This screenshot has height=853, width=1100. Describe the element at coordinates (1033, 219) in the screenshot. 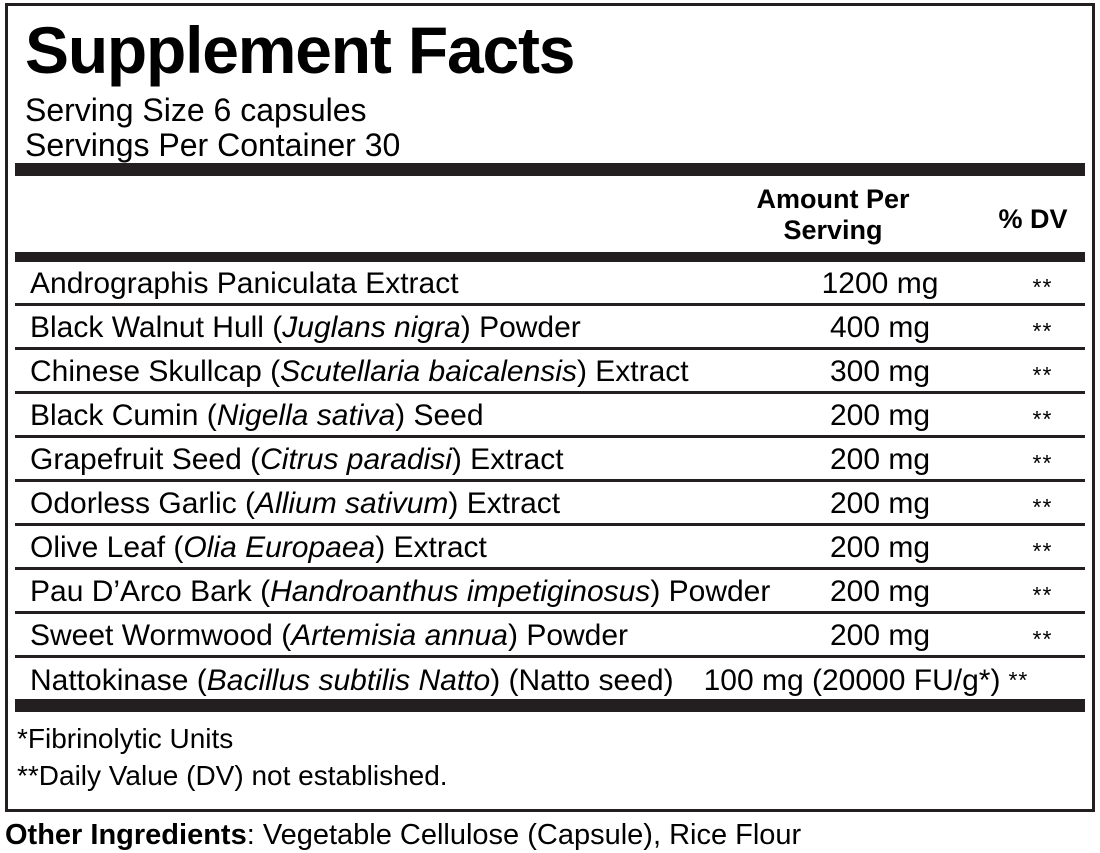

I see `percent-dv-header: % DV` at that location.